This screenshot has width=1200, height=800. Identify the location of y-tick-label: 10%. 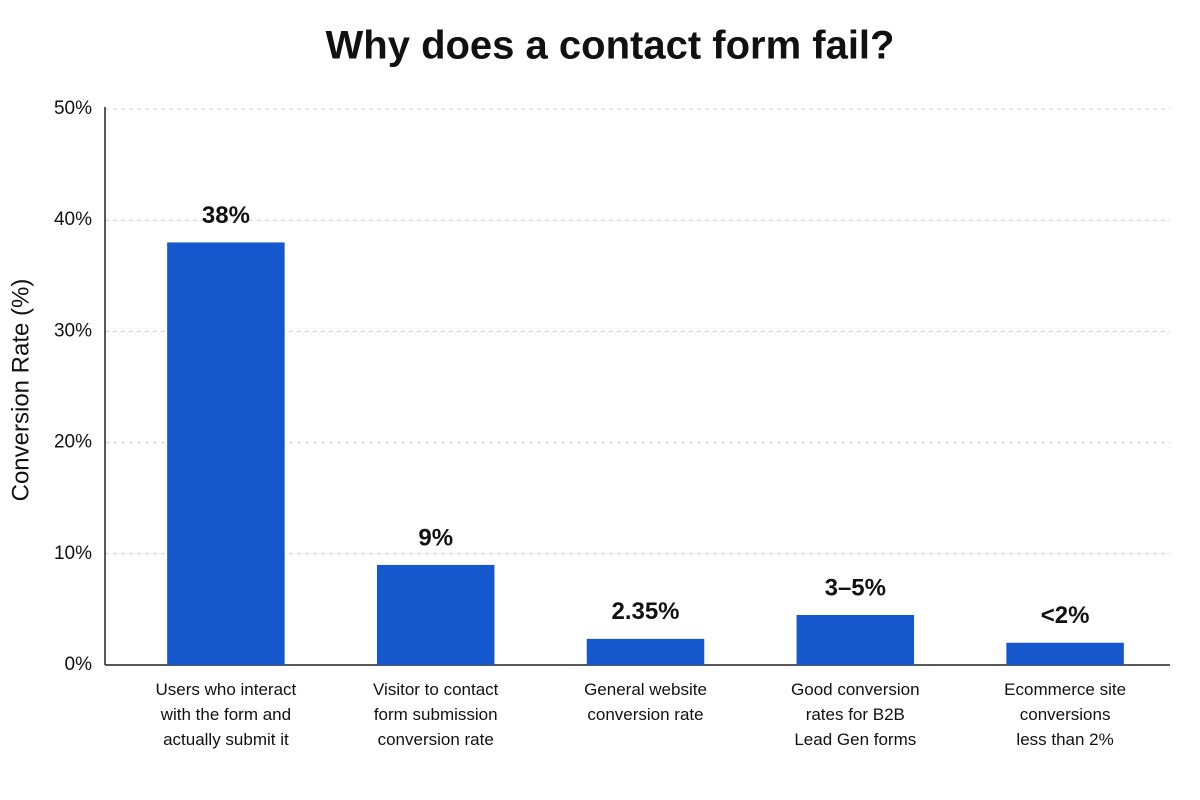
(73, 553).